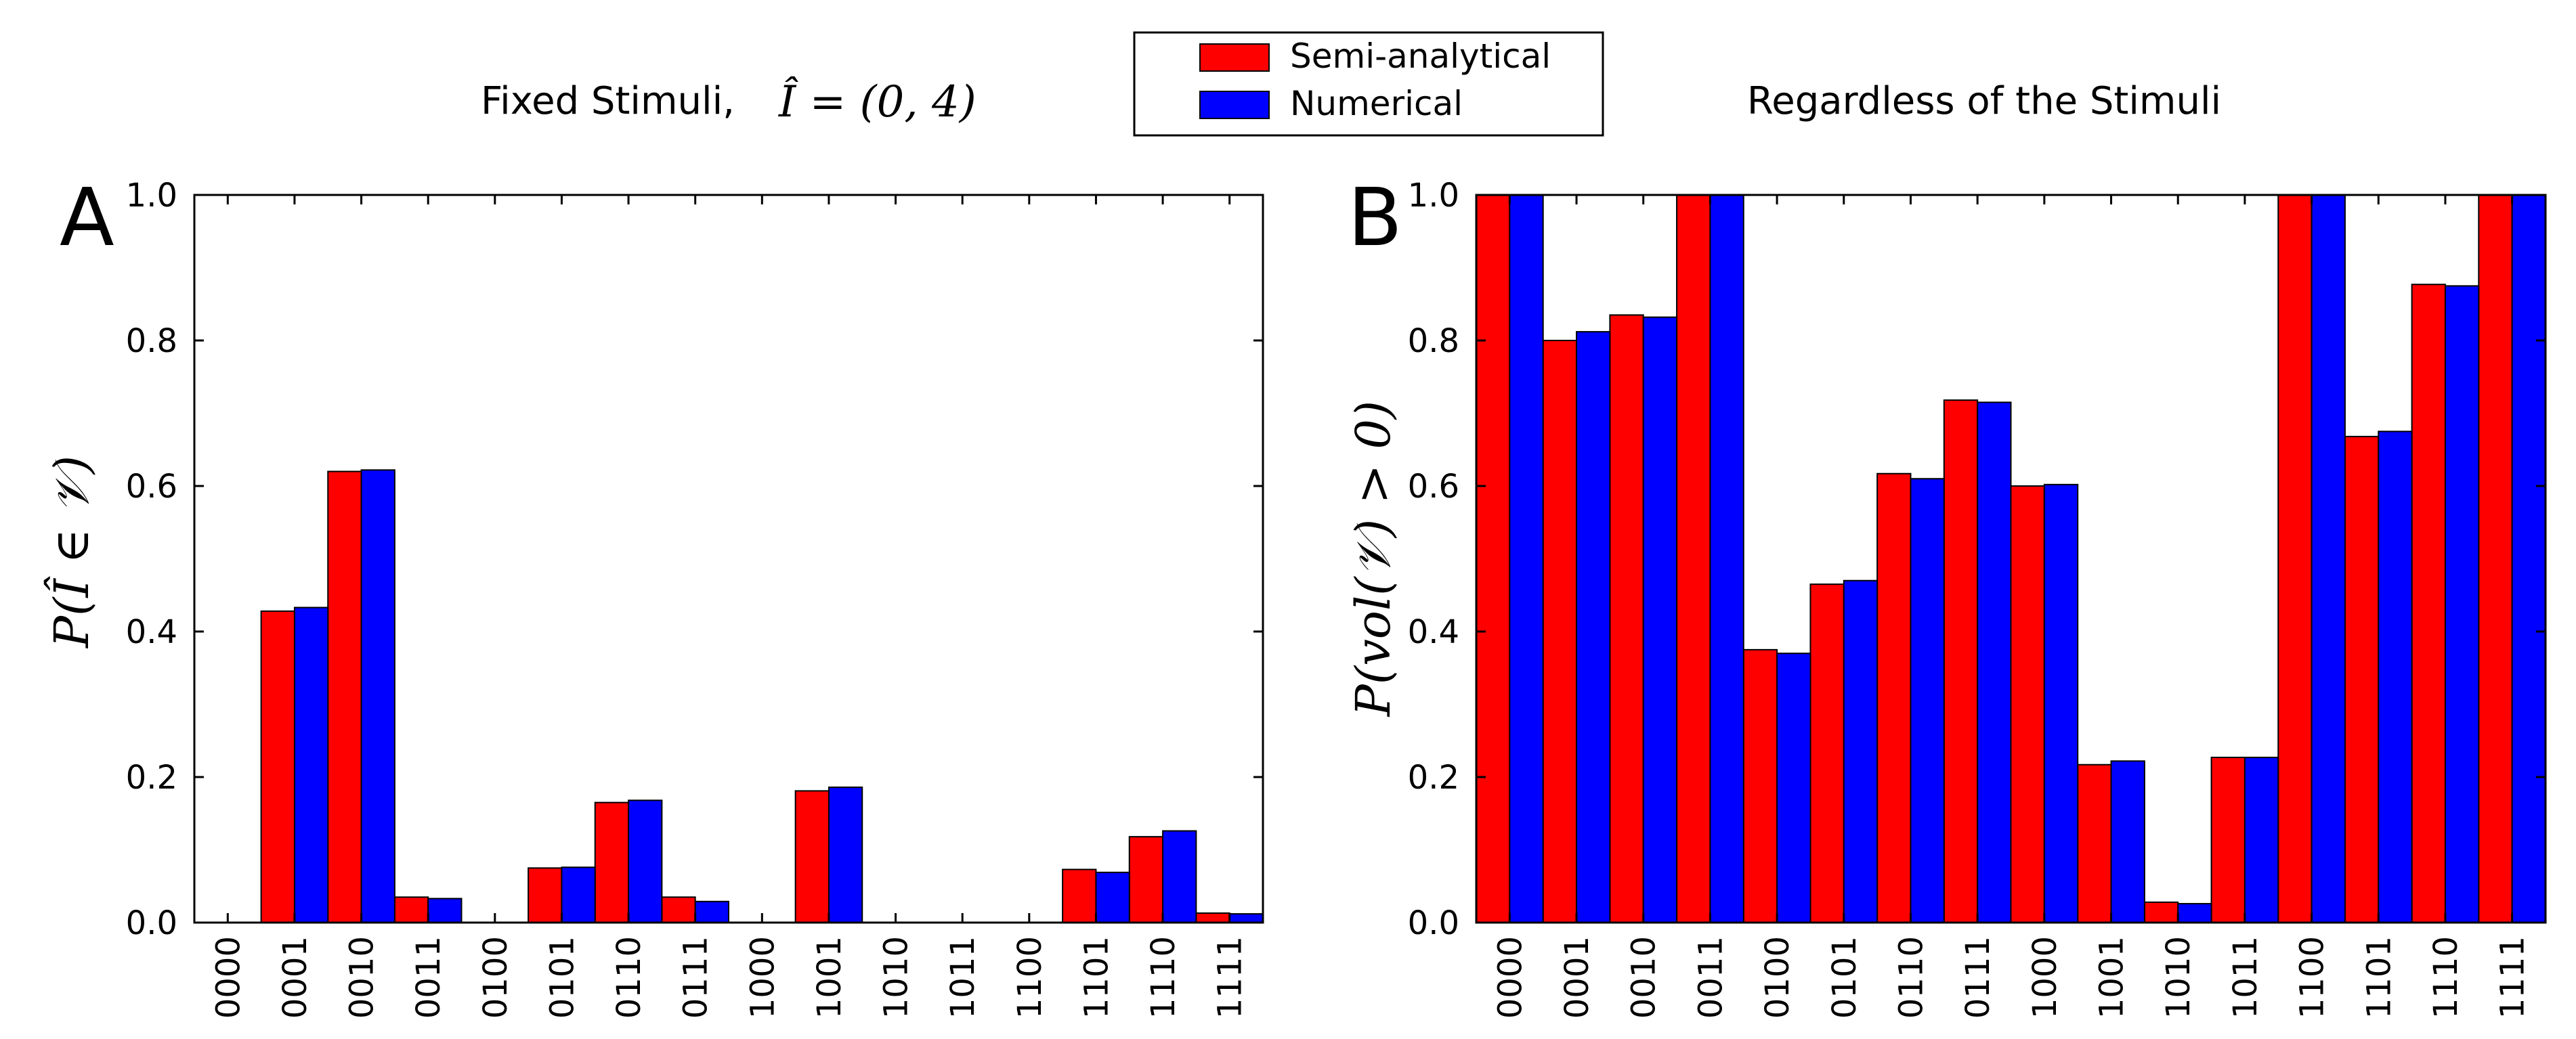 The image size is (2576, 1039). I want to click on ytick-label-a-5: 1.0, so click(151, 196).